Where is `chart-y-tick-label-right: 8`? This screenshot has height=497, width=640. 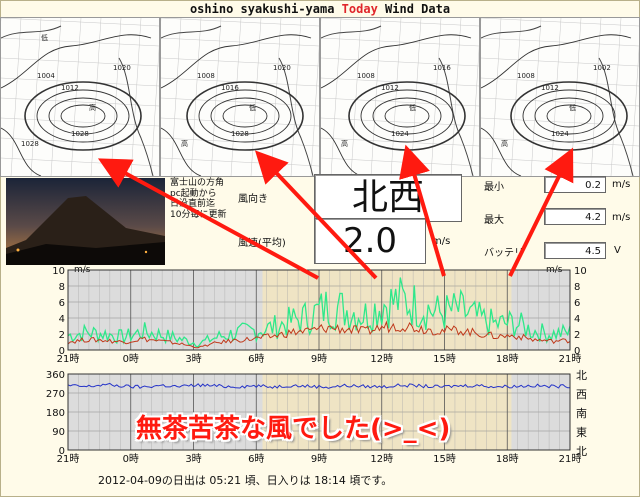
chart-y-tick-label-right: 8 is located at coordinates (577, 287).